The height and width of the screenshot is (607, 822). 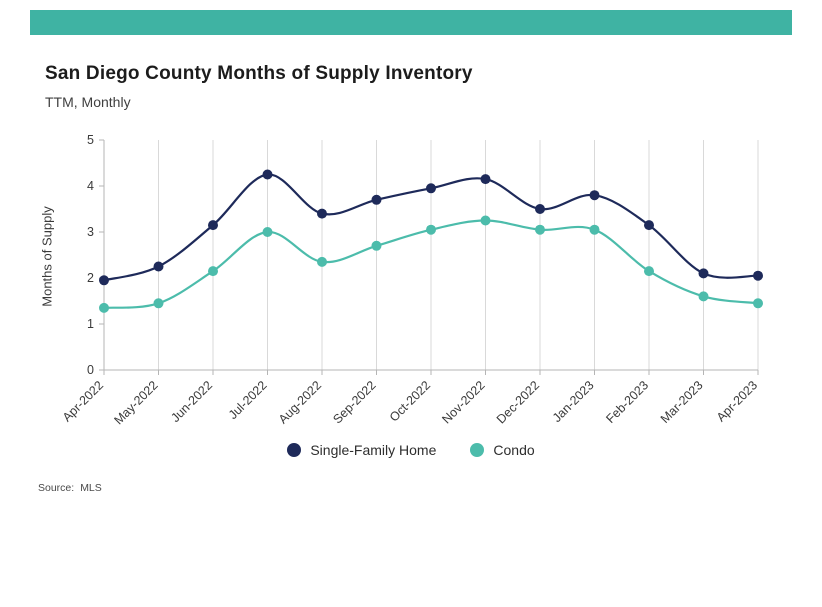 What do you see at coordinates (411, 22) in the screenshot?
I see `top-accent-bar` at bounding box center [411, 22].